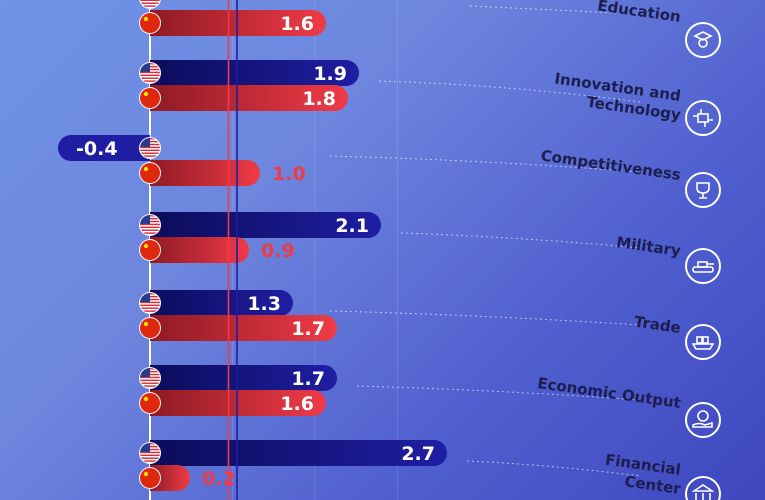 The width and height of the screenshot is (765, 500). I want to click on usa-value-label: 1.9, so click(330, 74).